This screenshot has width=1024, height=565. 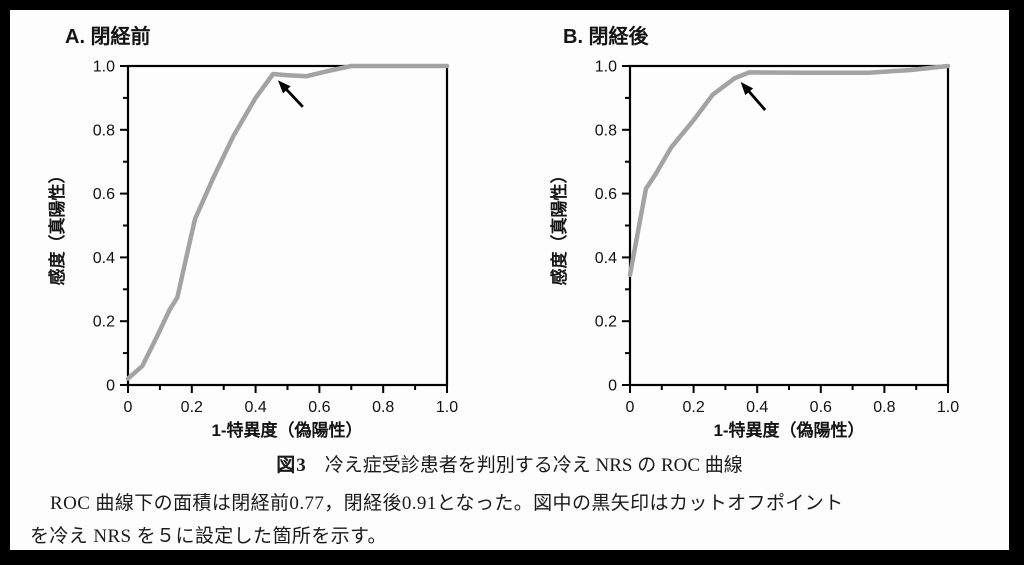 What do you see at coordinates (57, 226) in the screenshot?
I see `panel-a-y-axis-label: 感度（真陽性）` at bounding box center [57, 226].